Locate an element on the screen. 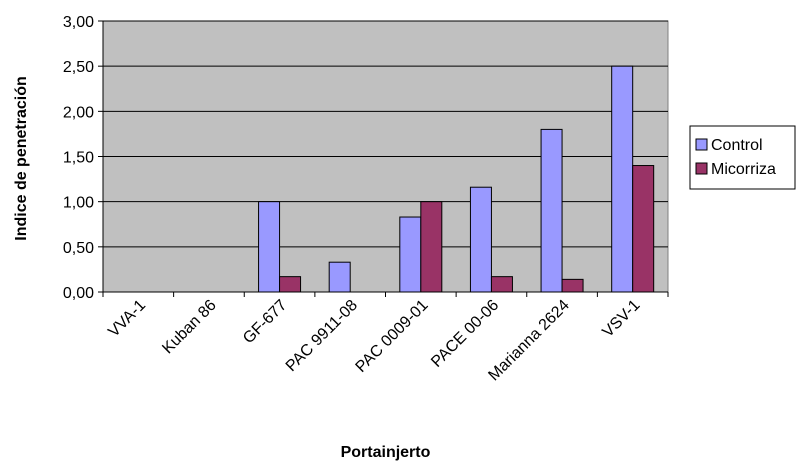  y-tick-label: 1,00 is located at coordinates (78, 203).